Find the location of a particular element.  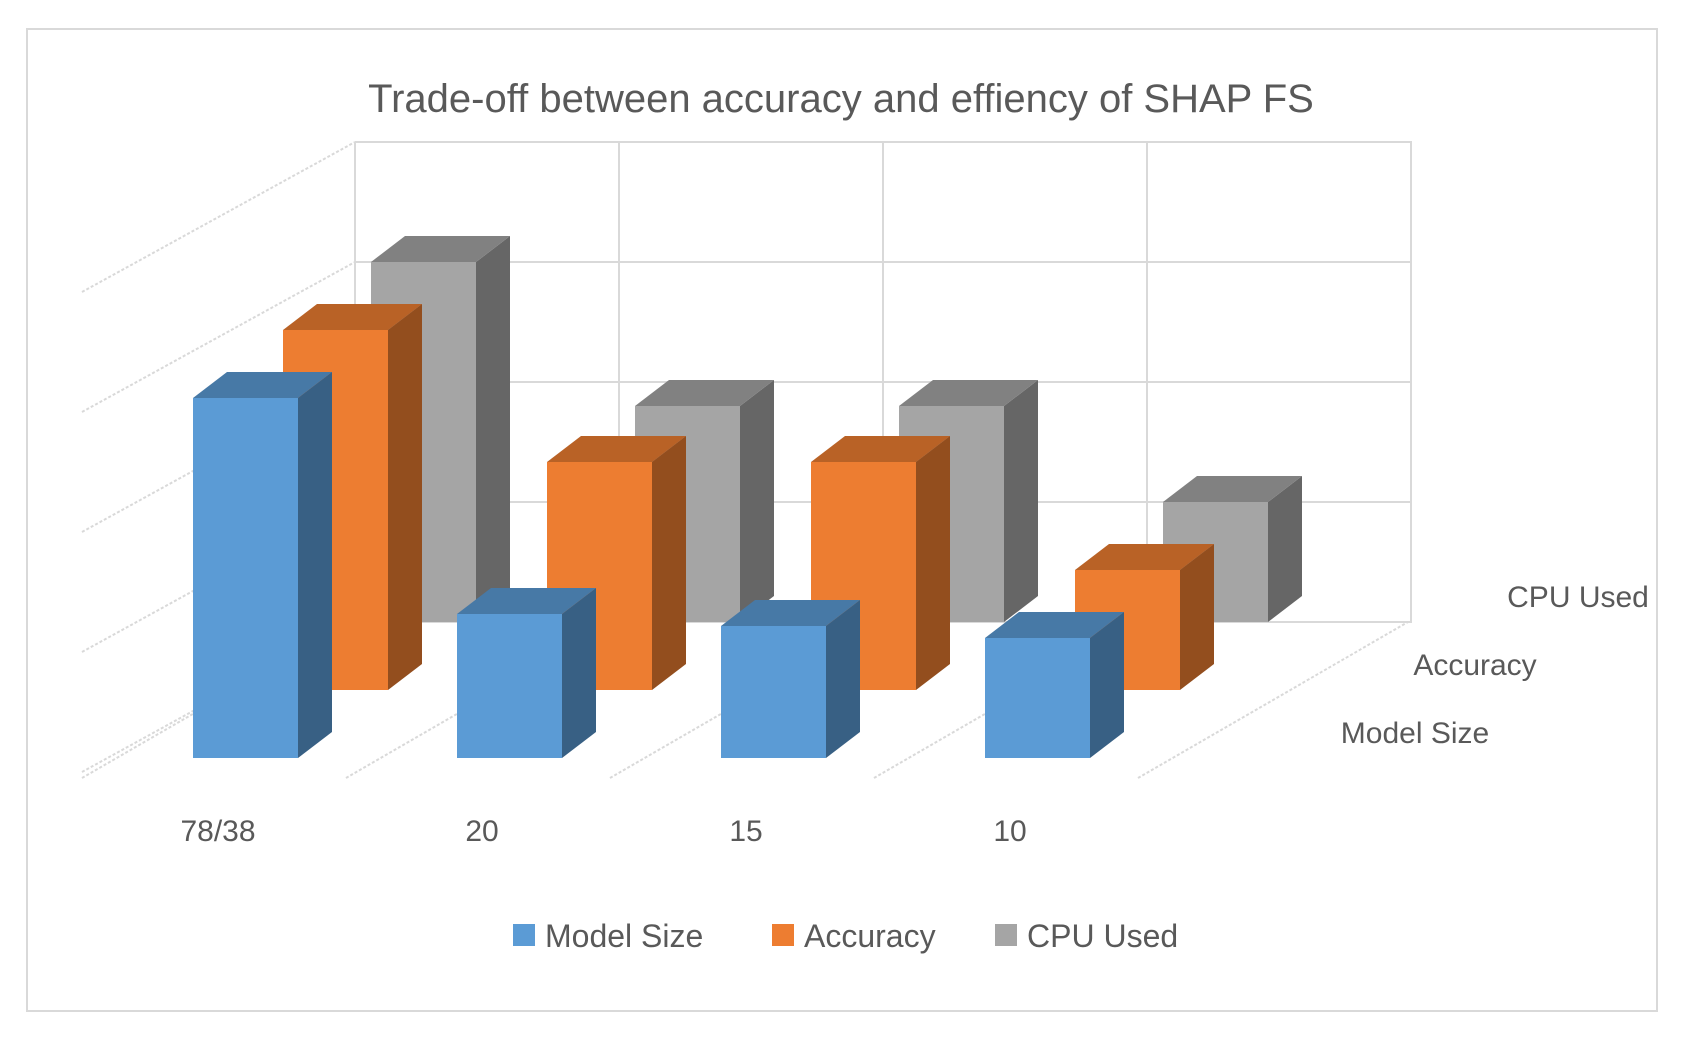

depth-axis-label: Accuracy is located at coordinates (1474, 665).